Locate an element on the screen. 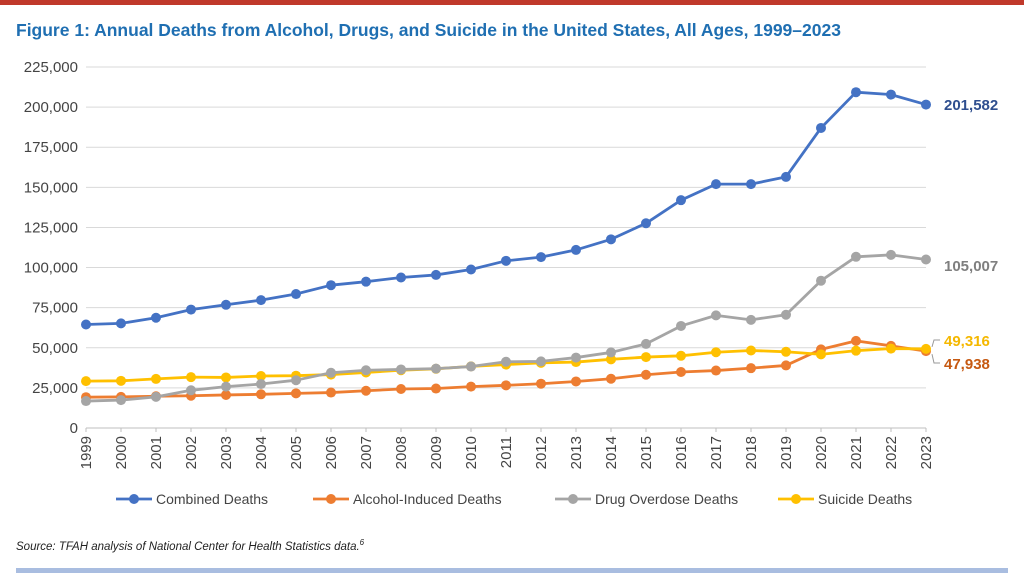 This screenshot has width=1024, height=582. y-tick-label: 125,000 is located at coordinates (51, 227).